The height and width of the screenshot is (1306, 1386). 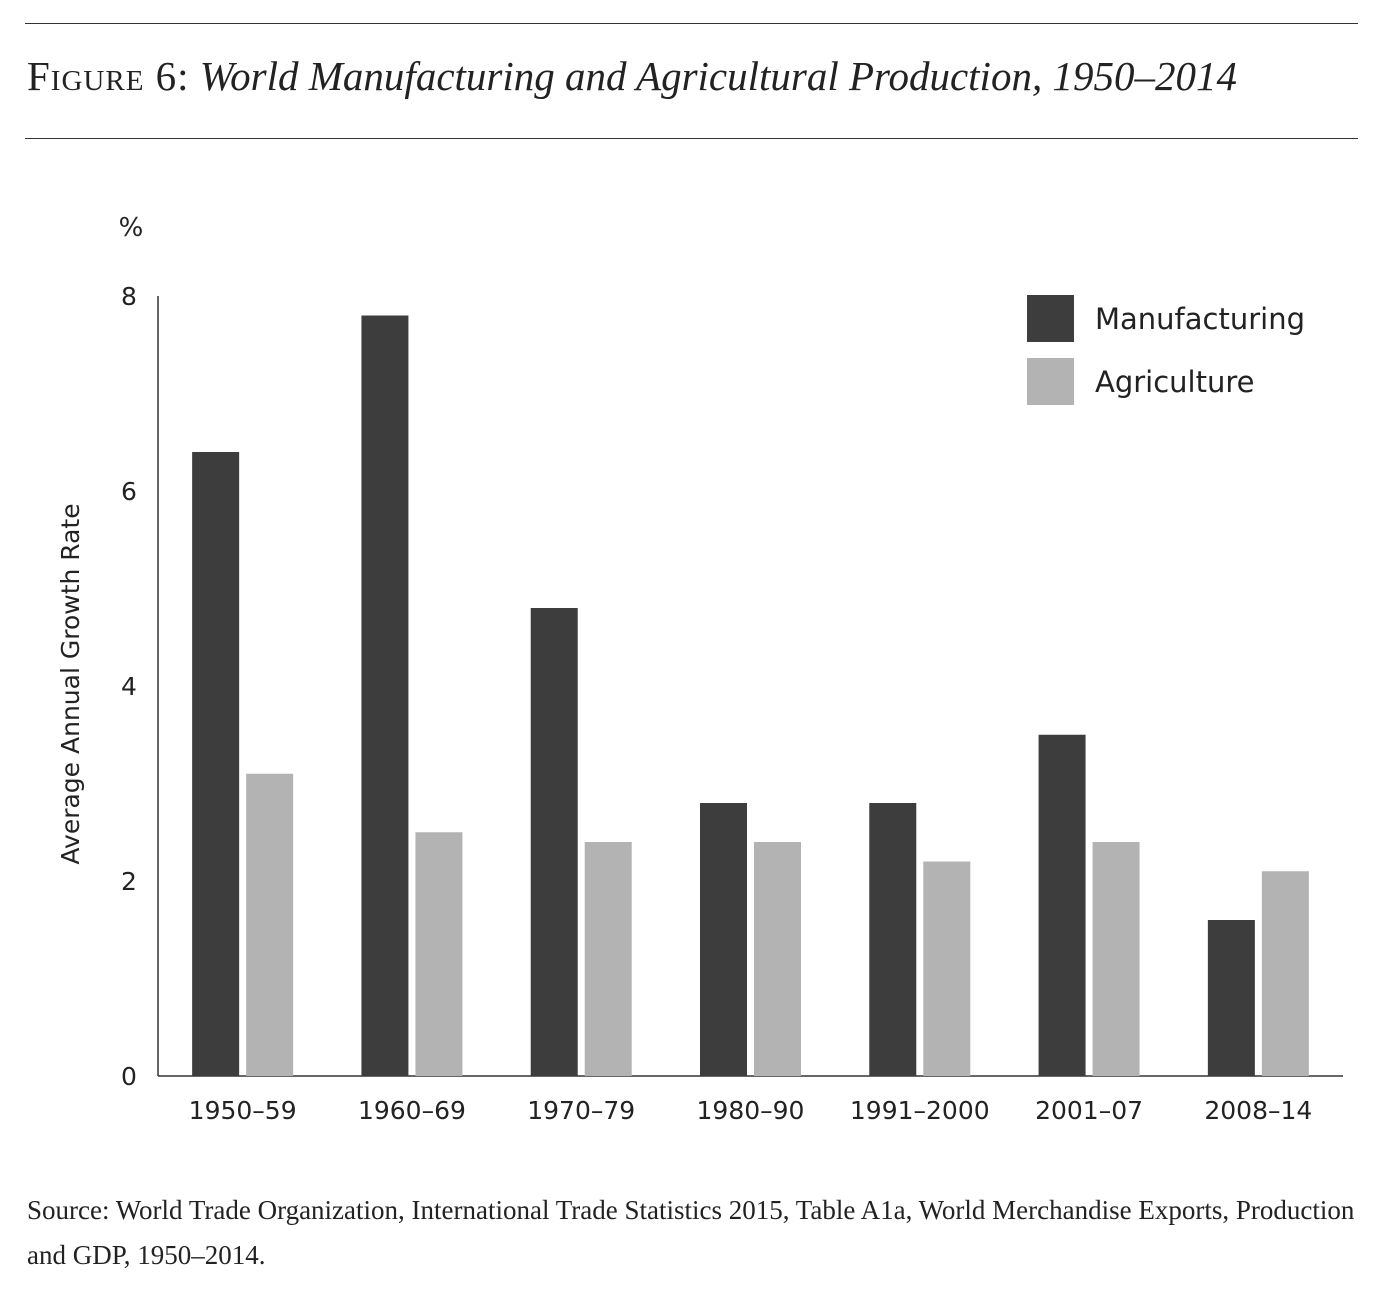 I want to click on x-tick-label-1980-90: 1980–90, so click(x=751, y=1110).